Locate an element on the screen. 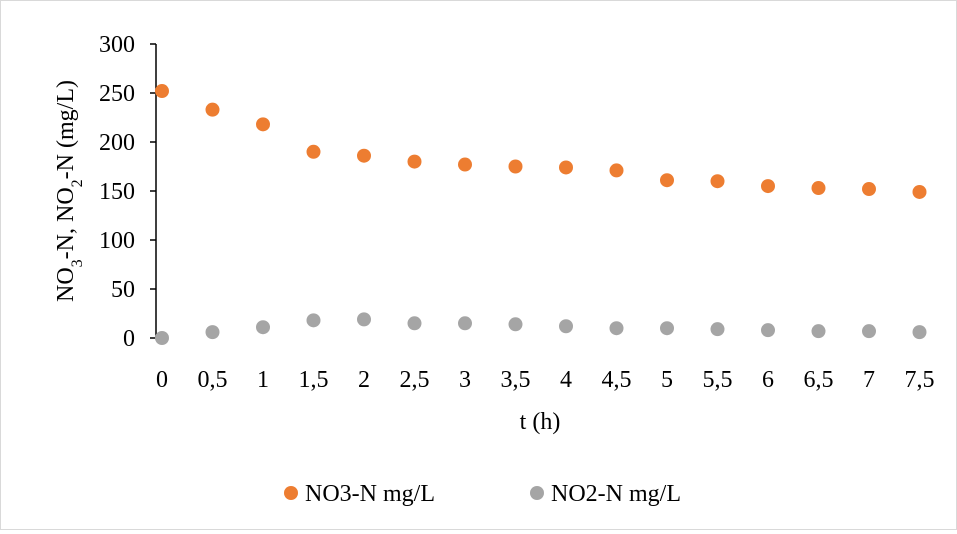 Image resolution: width=957 pixels, height=534 pixels. x-tick-label: 7 is located at coordinates (869, 380).